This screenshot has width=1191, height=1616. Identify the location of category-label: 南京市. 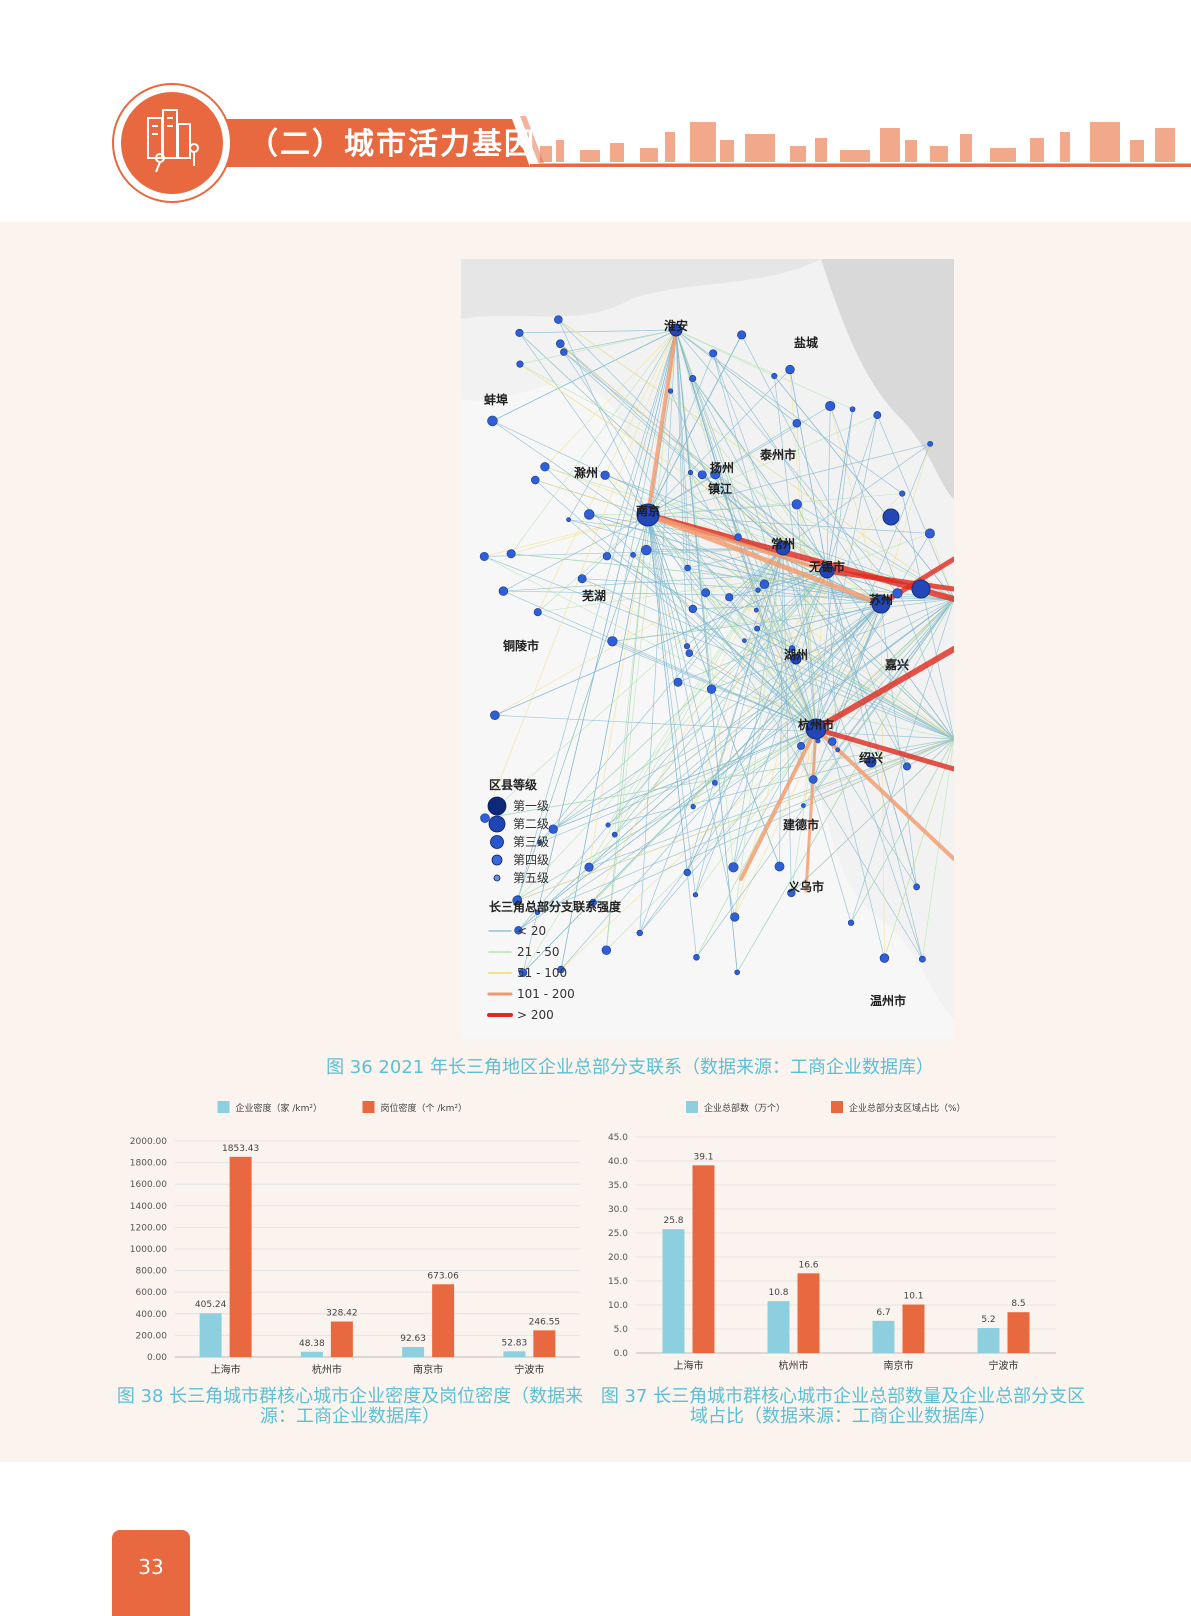
(428, 1369).